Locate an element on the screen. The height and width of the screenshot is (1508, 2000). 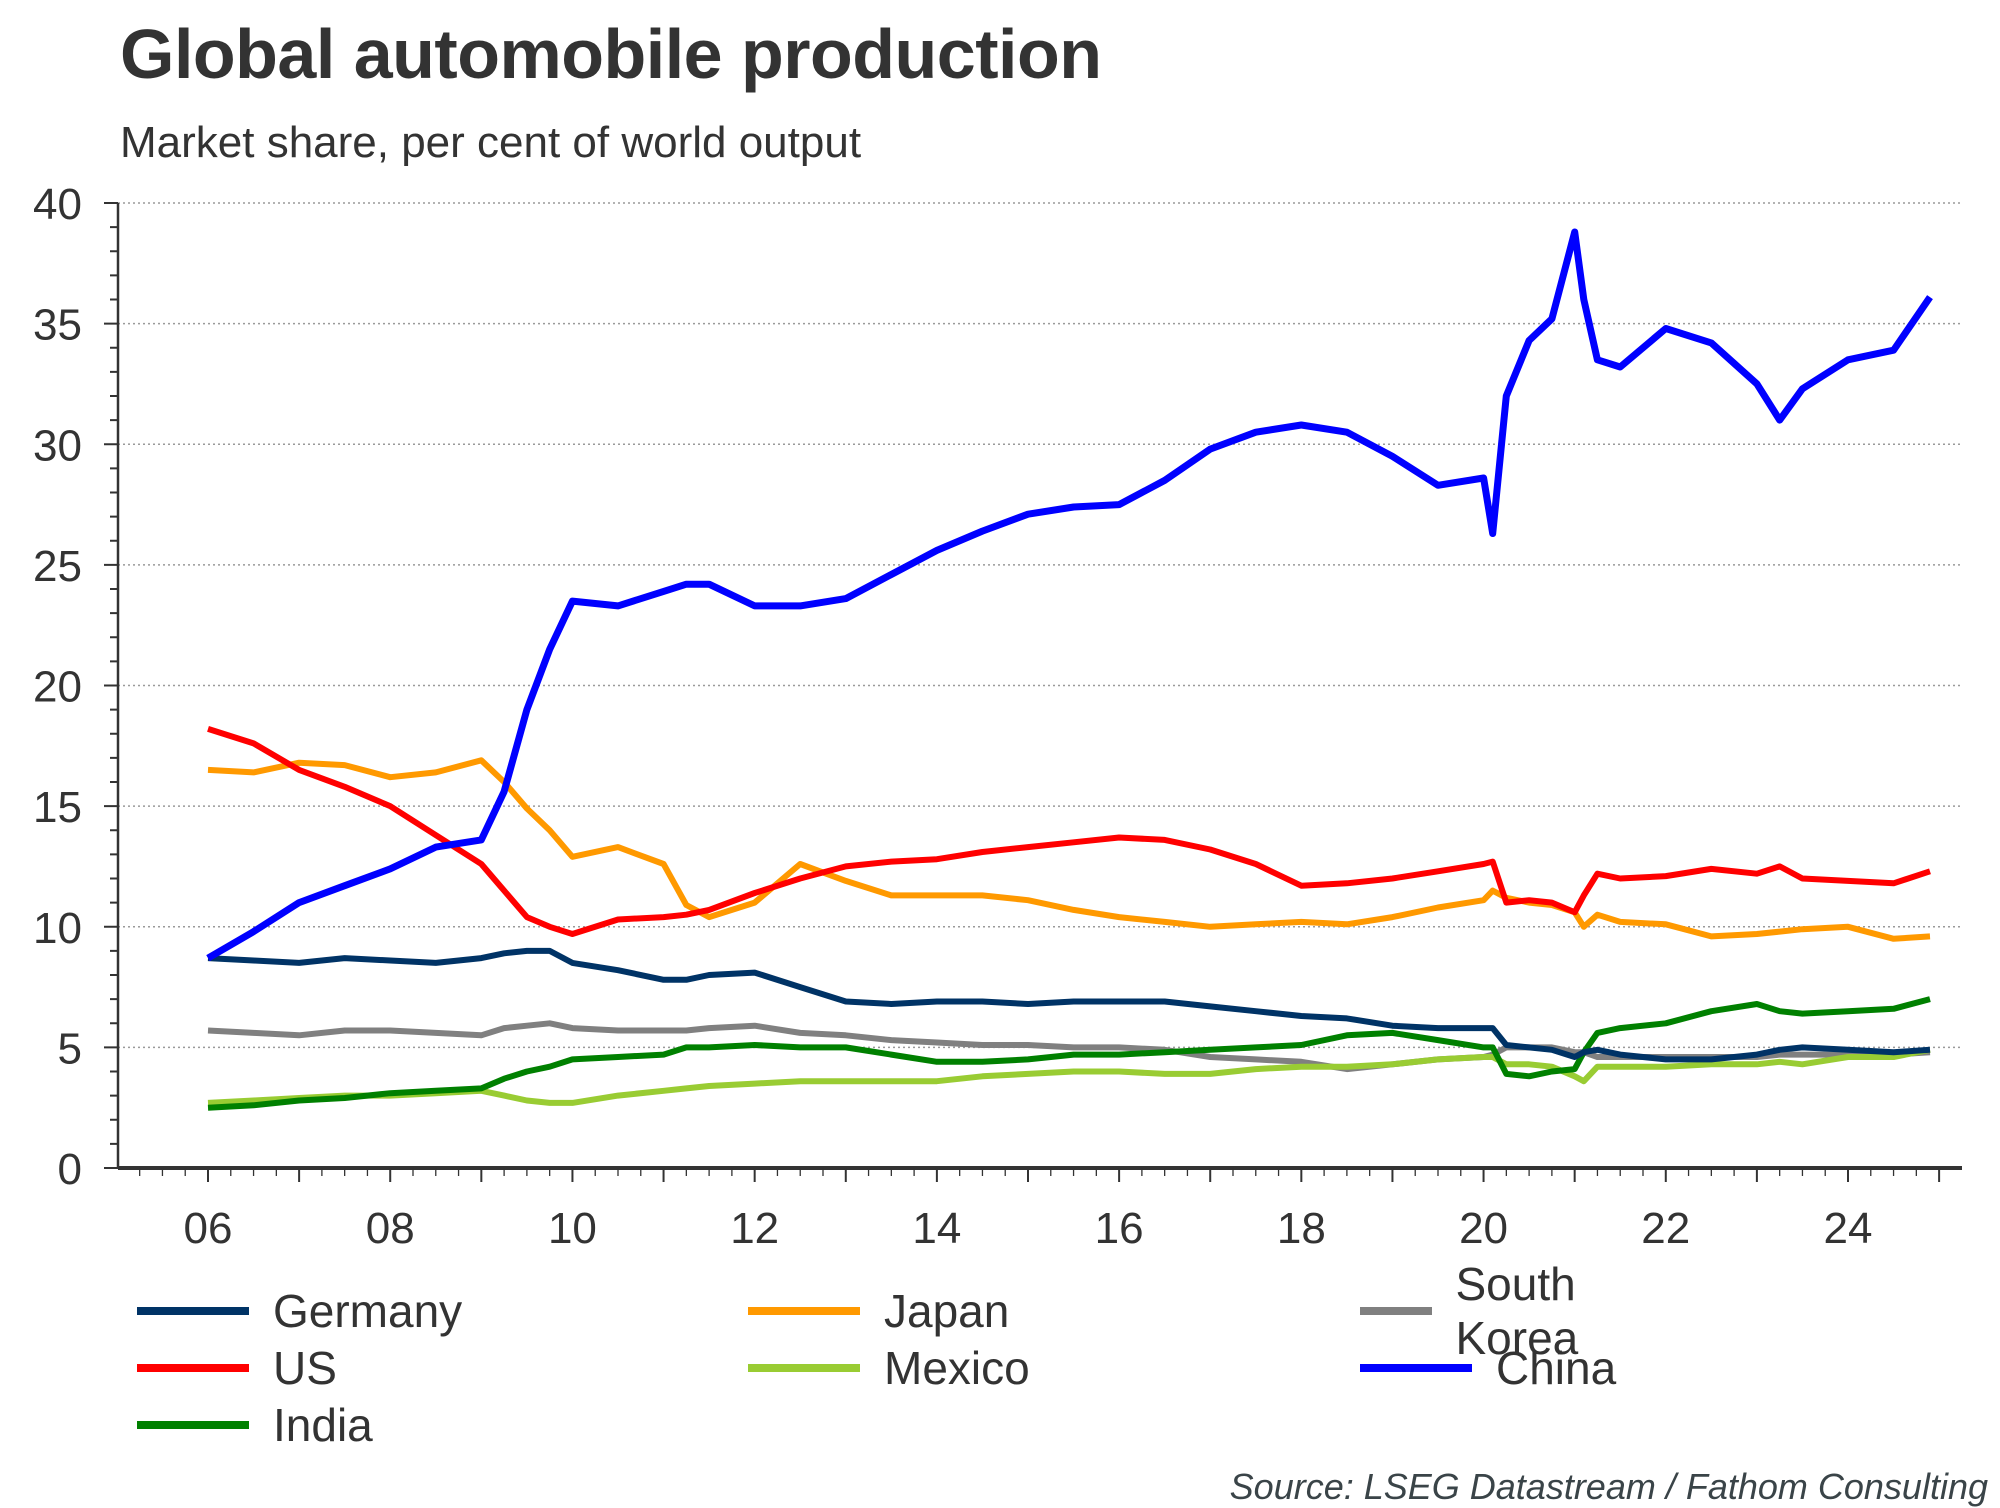
y-tick-label: 5 is located at coordinates (70, 1048).